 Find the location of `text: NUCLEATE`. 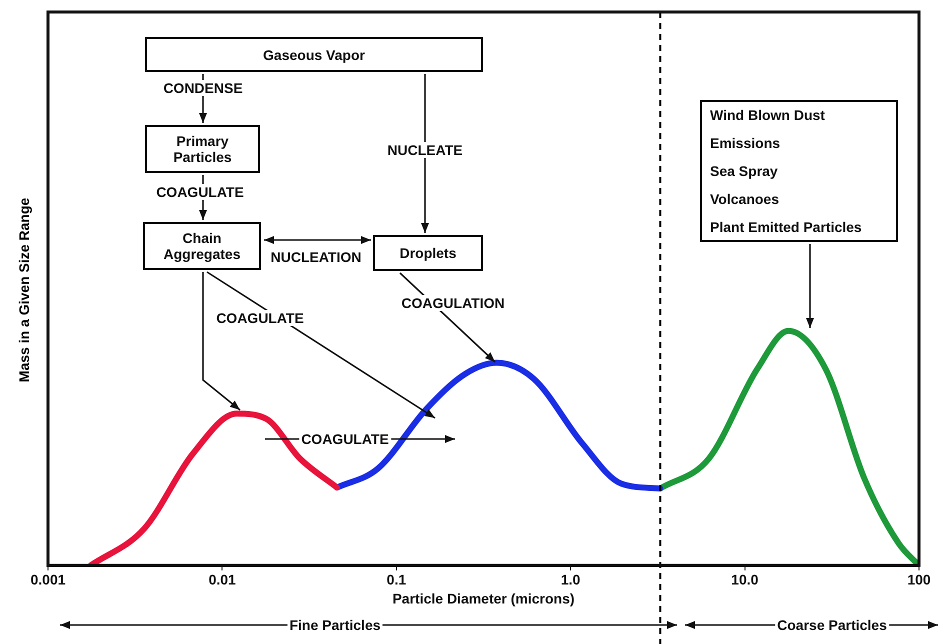

text: NUCLEATE is located at coordinates (425, 150).